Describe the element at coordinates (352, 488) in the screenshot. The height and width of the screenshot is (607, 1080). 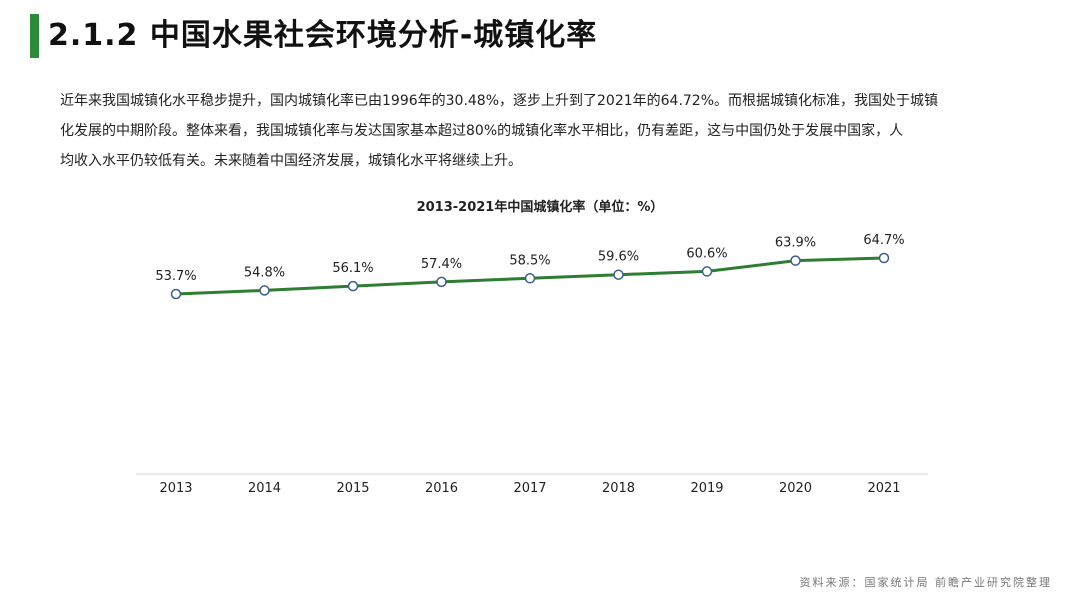
I see `x-tick-label-2015: 2015` at that location.